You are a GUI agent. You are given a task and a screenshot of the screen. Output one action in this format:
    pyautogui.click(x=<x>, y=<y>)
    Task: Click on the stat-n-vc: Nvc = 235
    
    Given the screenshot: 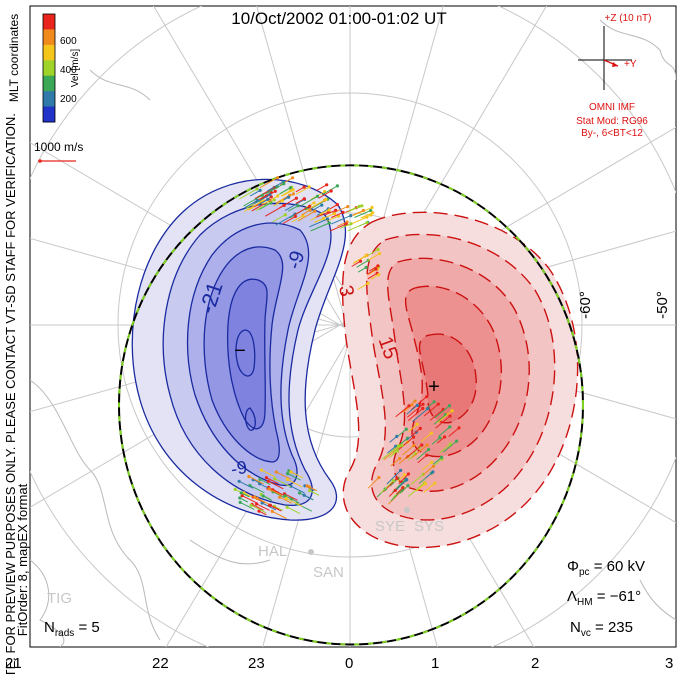 What is the action you would take?
    pyautogui.click(x=601, y=629)
    